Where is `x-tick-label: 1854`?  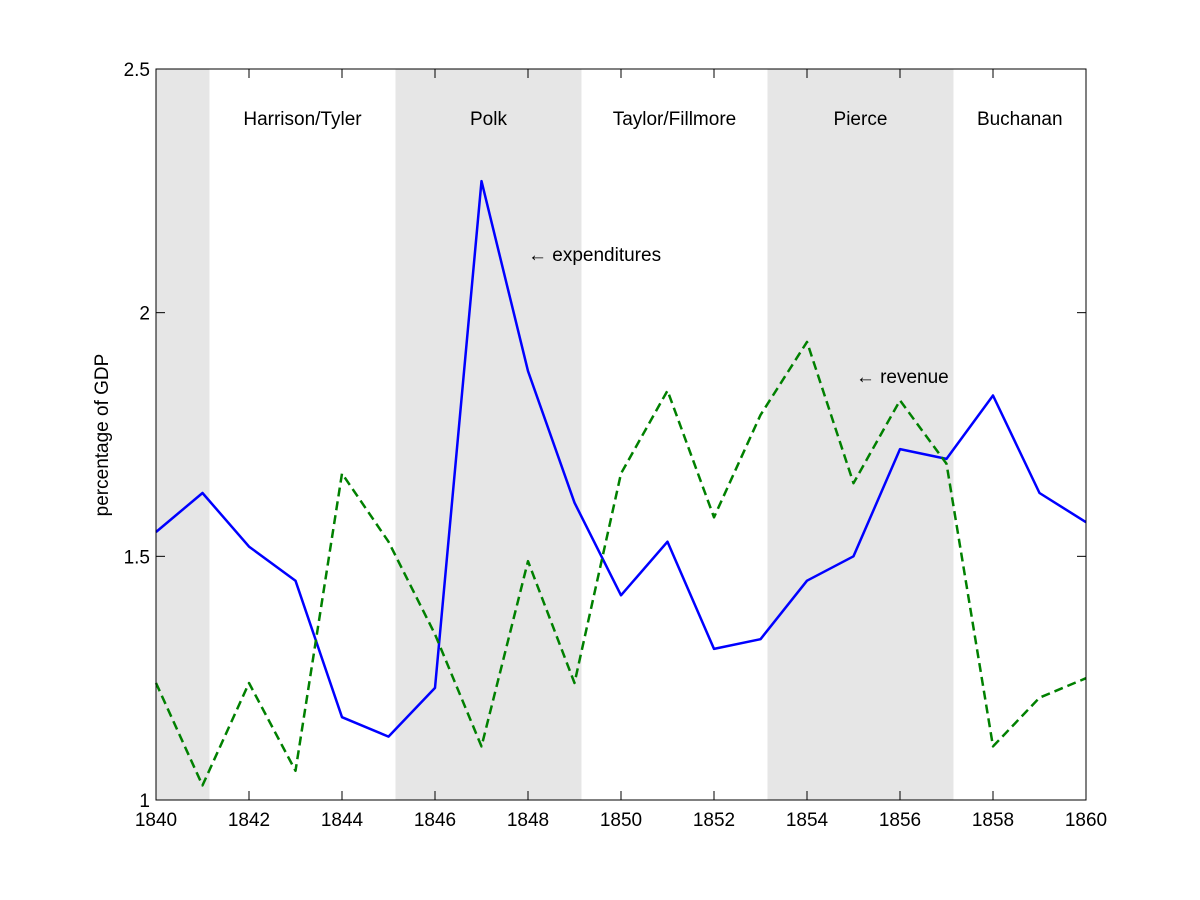
x-tick-label: 1854 is located at coordinates (807, 820).